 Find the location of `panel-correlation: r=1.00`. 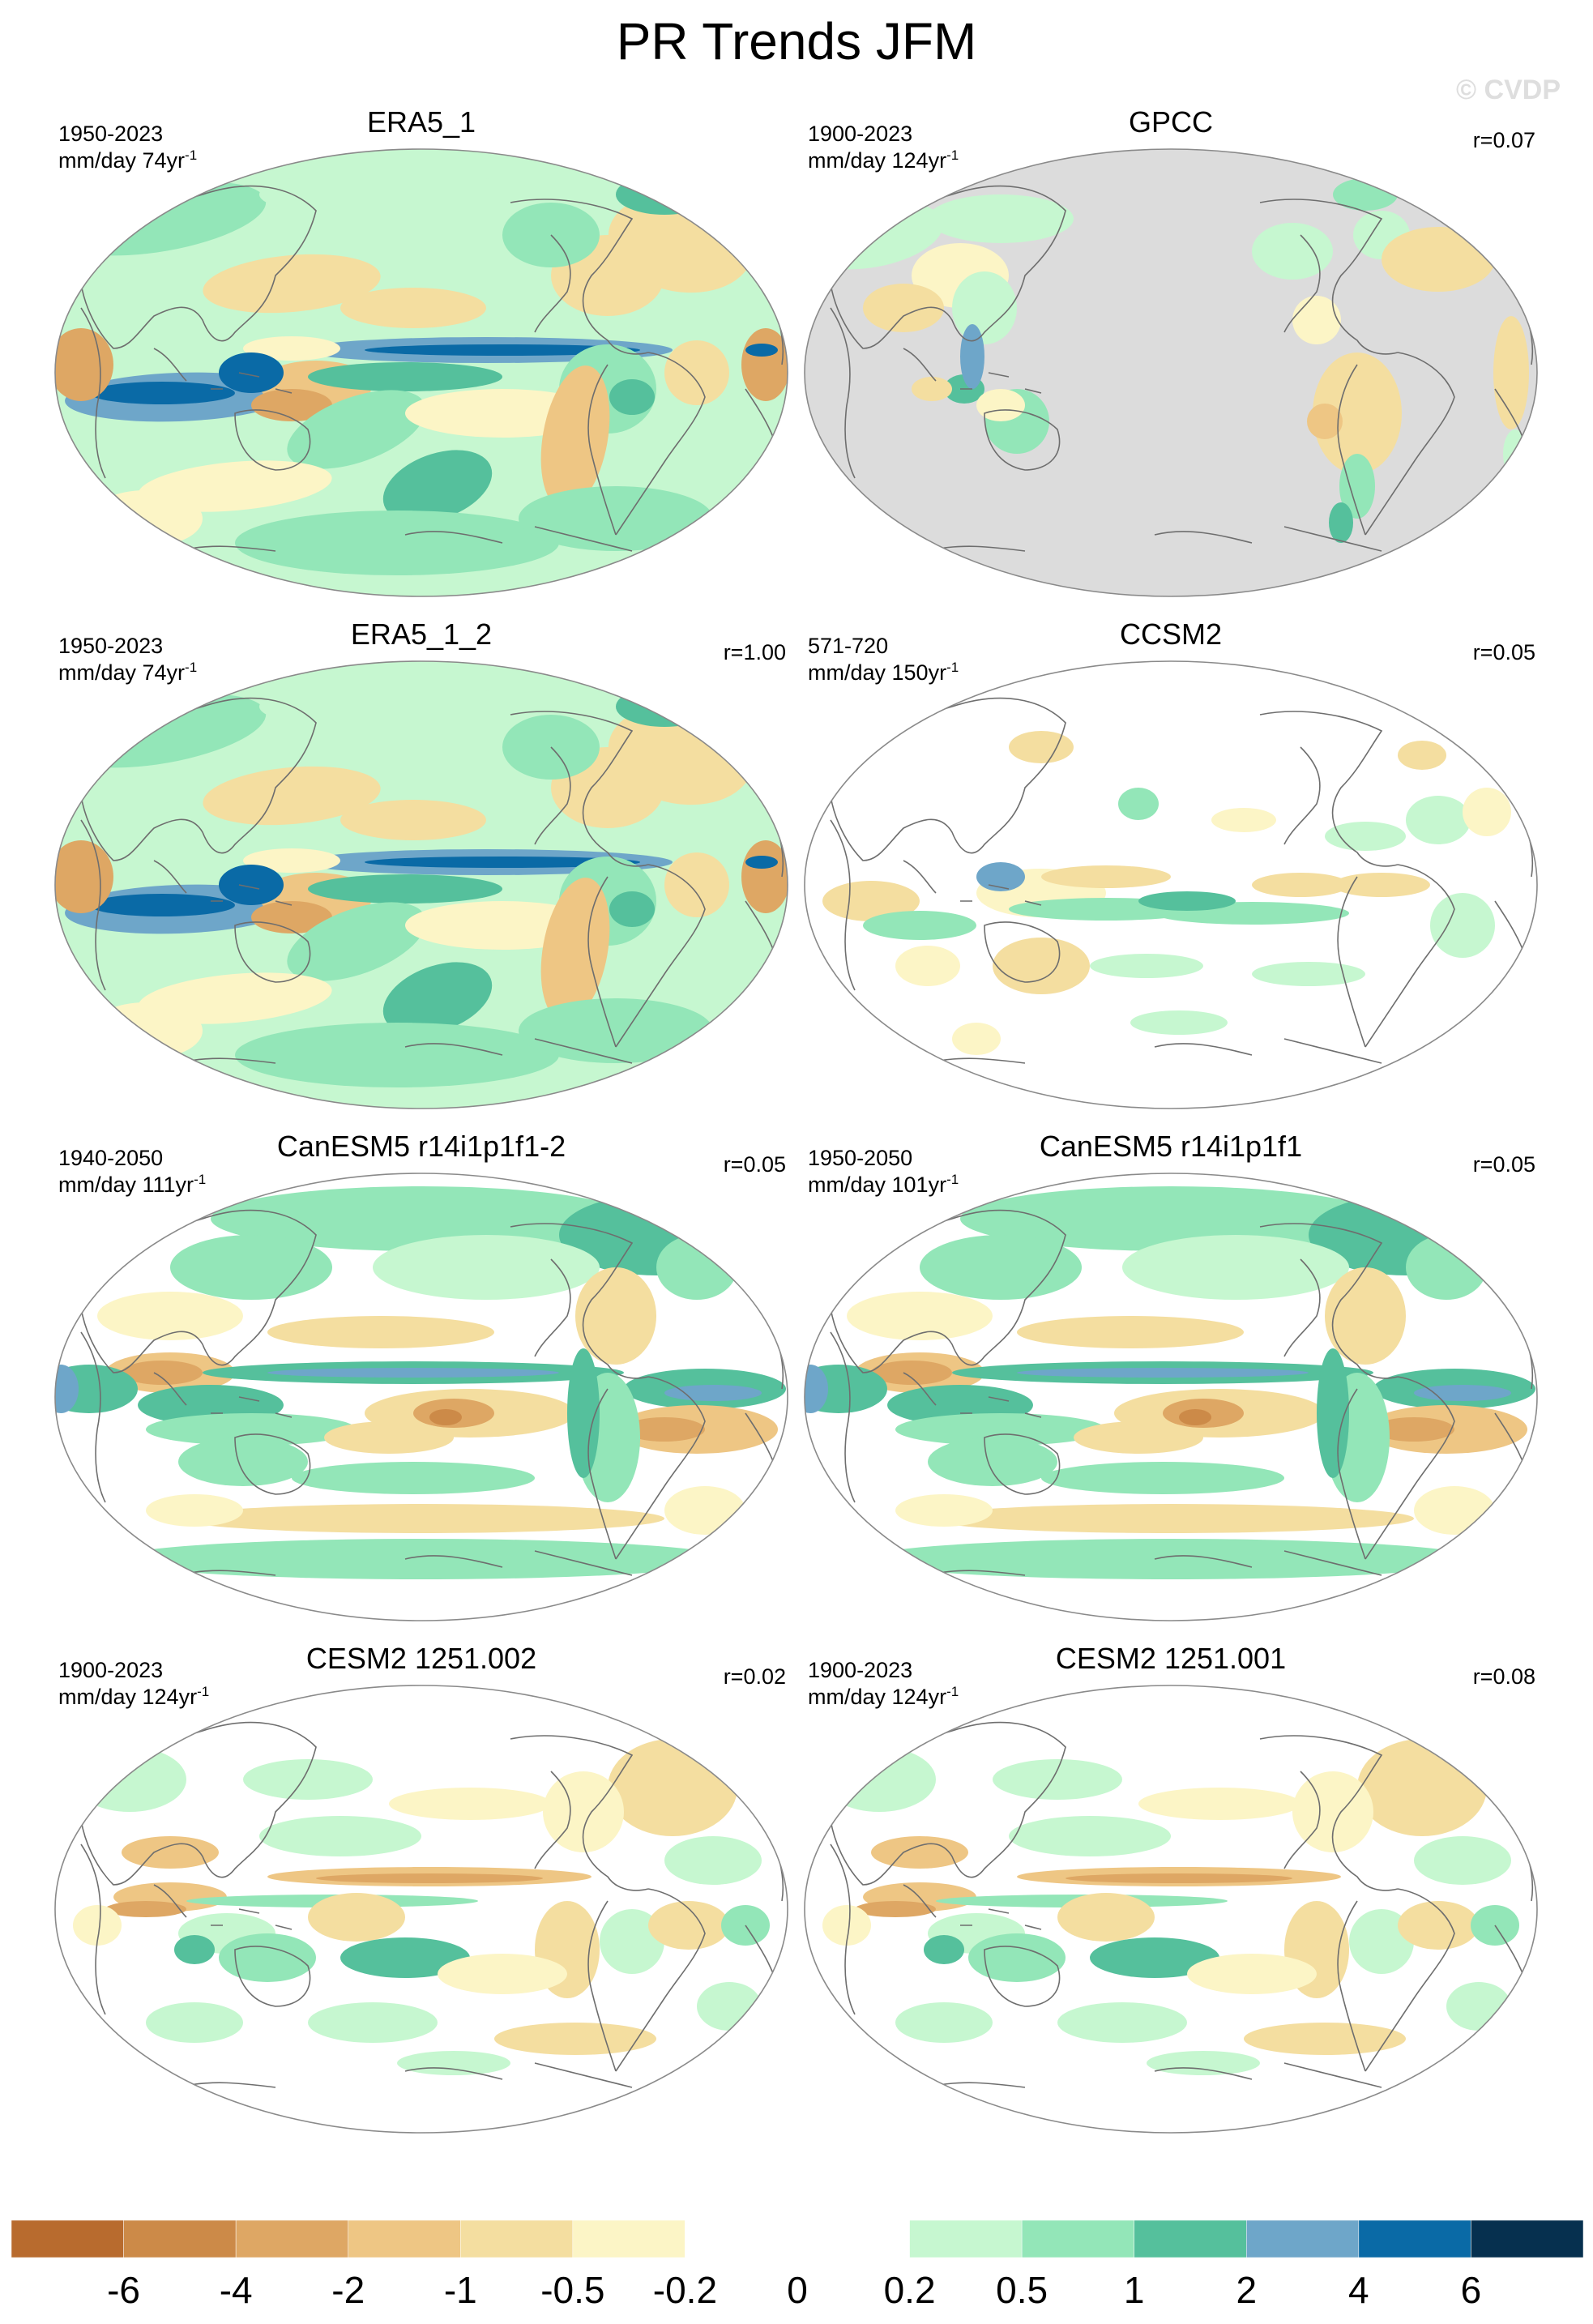

panel-correlation: r=1.00 is located at coordinates (754, 652).